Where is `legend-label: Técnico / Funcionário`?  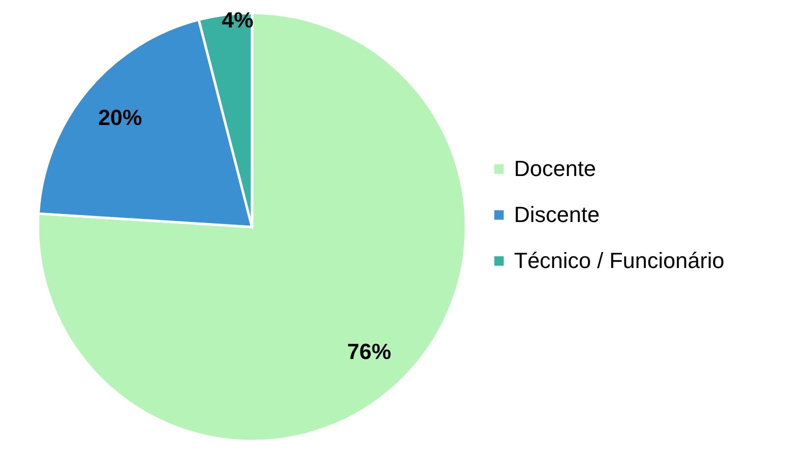
legend-label: Técnico / Funcionário is located at coordinates (619, 260).